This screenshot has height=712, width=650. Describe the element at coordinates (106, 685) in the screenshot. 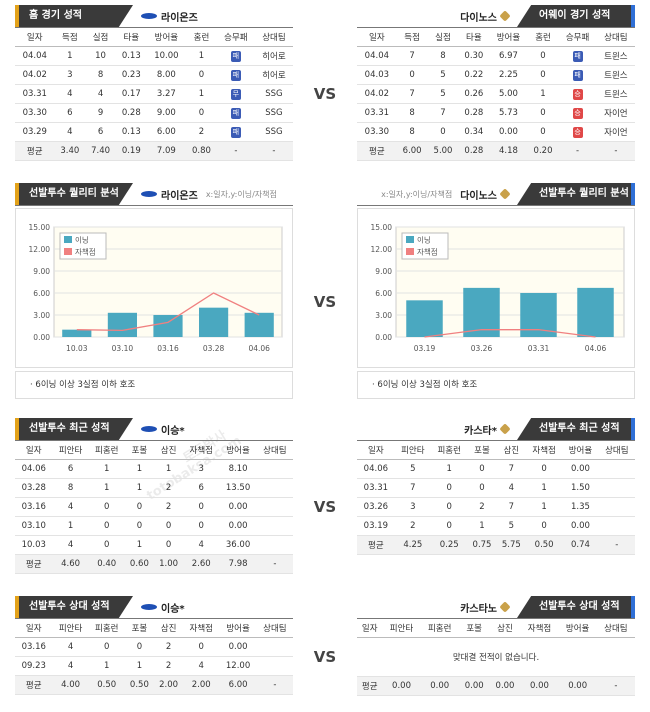

I see `average-cell: 0.50` at that location.